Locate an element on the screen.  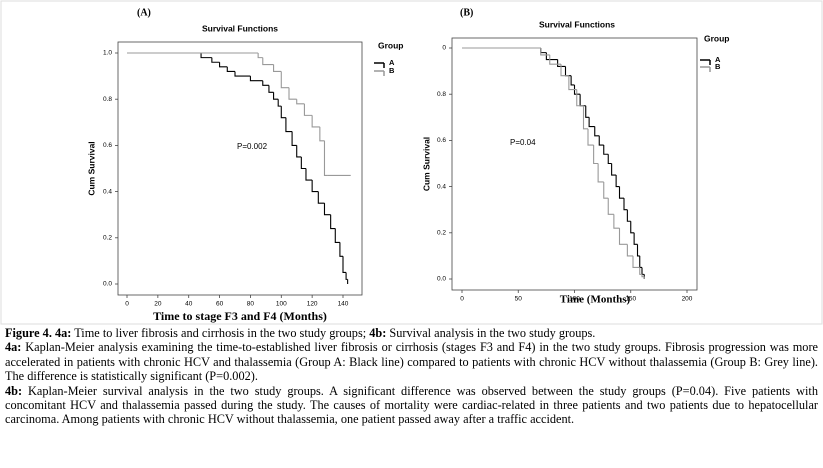
caption-bold: Figure 4. 4a: is located at coordinates (38, 333).